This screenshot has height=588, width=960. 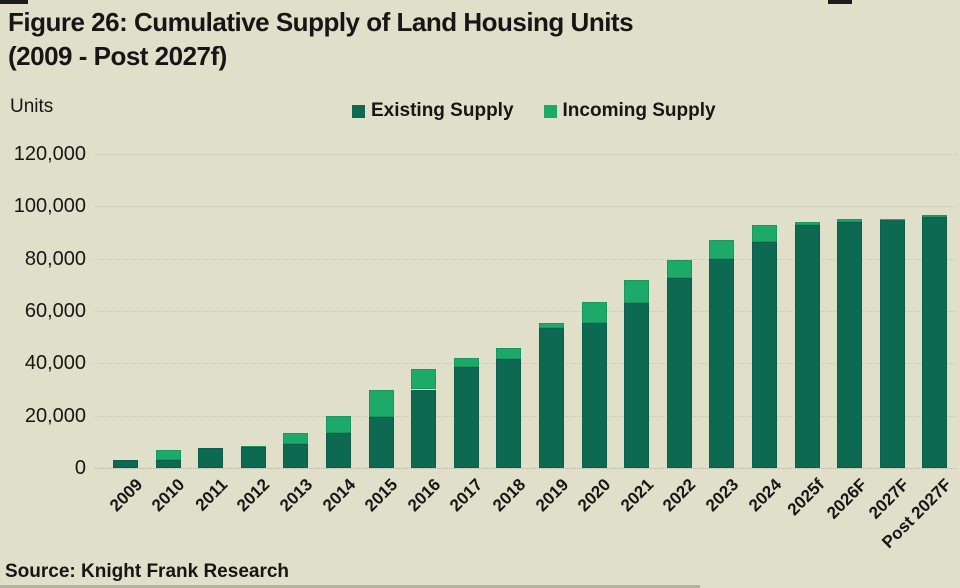 What do you see at coordinates (846, 499) in the screenshot?
I see `x-tick-label-2026F: 2026F` at bounding box center [846, 499].